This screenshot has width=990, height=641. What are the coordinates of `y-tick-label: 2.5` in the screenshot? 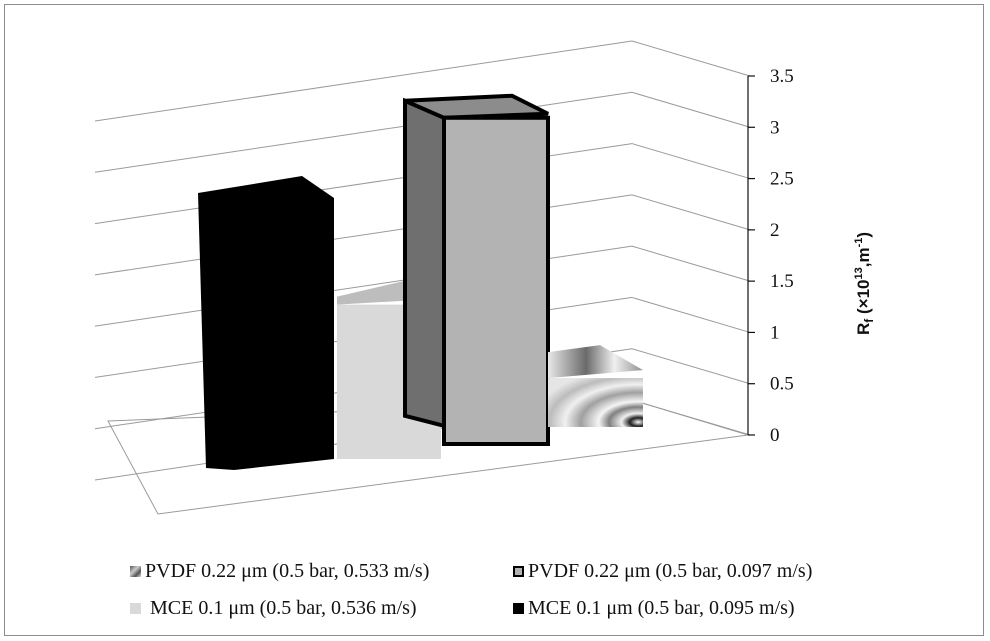 It's located at (782, 179).